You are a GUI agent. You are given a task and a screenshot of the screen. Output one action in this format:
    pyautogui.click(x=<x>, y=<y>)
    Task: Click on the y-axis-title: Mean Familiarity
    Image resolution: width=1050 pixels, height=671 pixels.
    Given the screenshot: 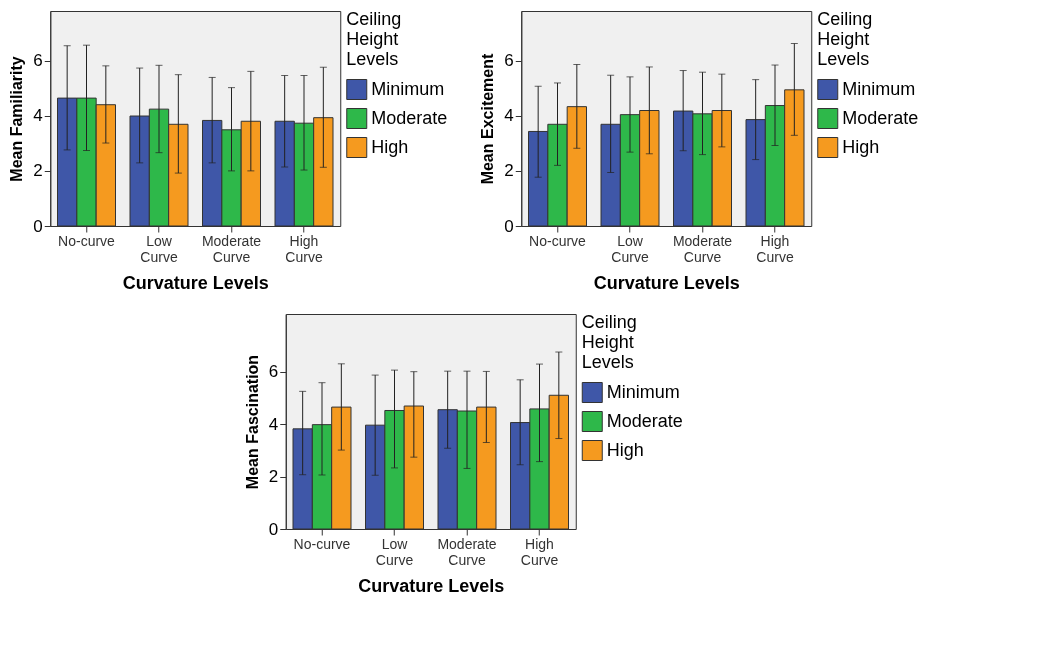 What is the action you would take?
    pyautogui.click(x=17, y=119)
    